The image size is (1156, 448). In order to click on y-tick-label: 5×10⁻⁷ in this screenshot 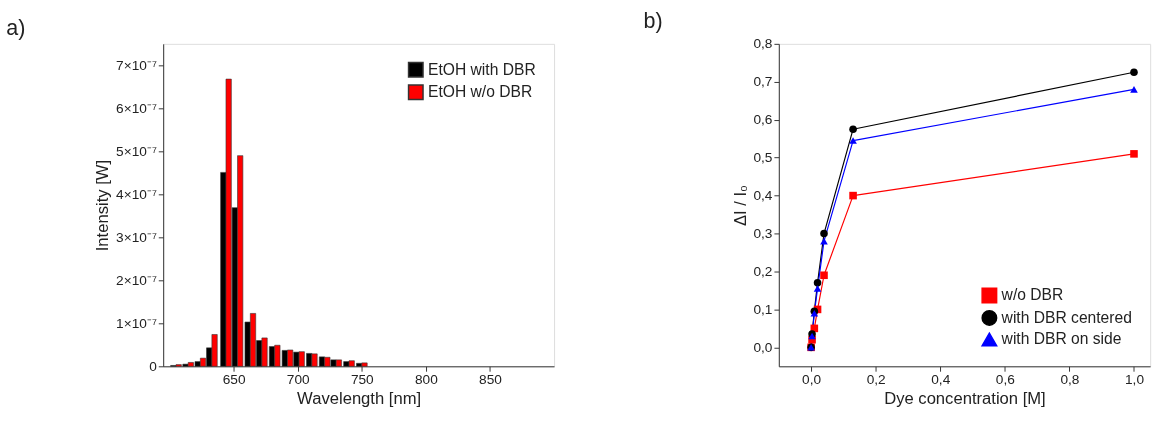, I will do `click(136, 151)`.